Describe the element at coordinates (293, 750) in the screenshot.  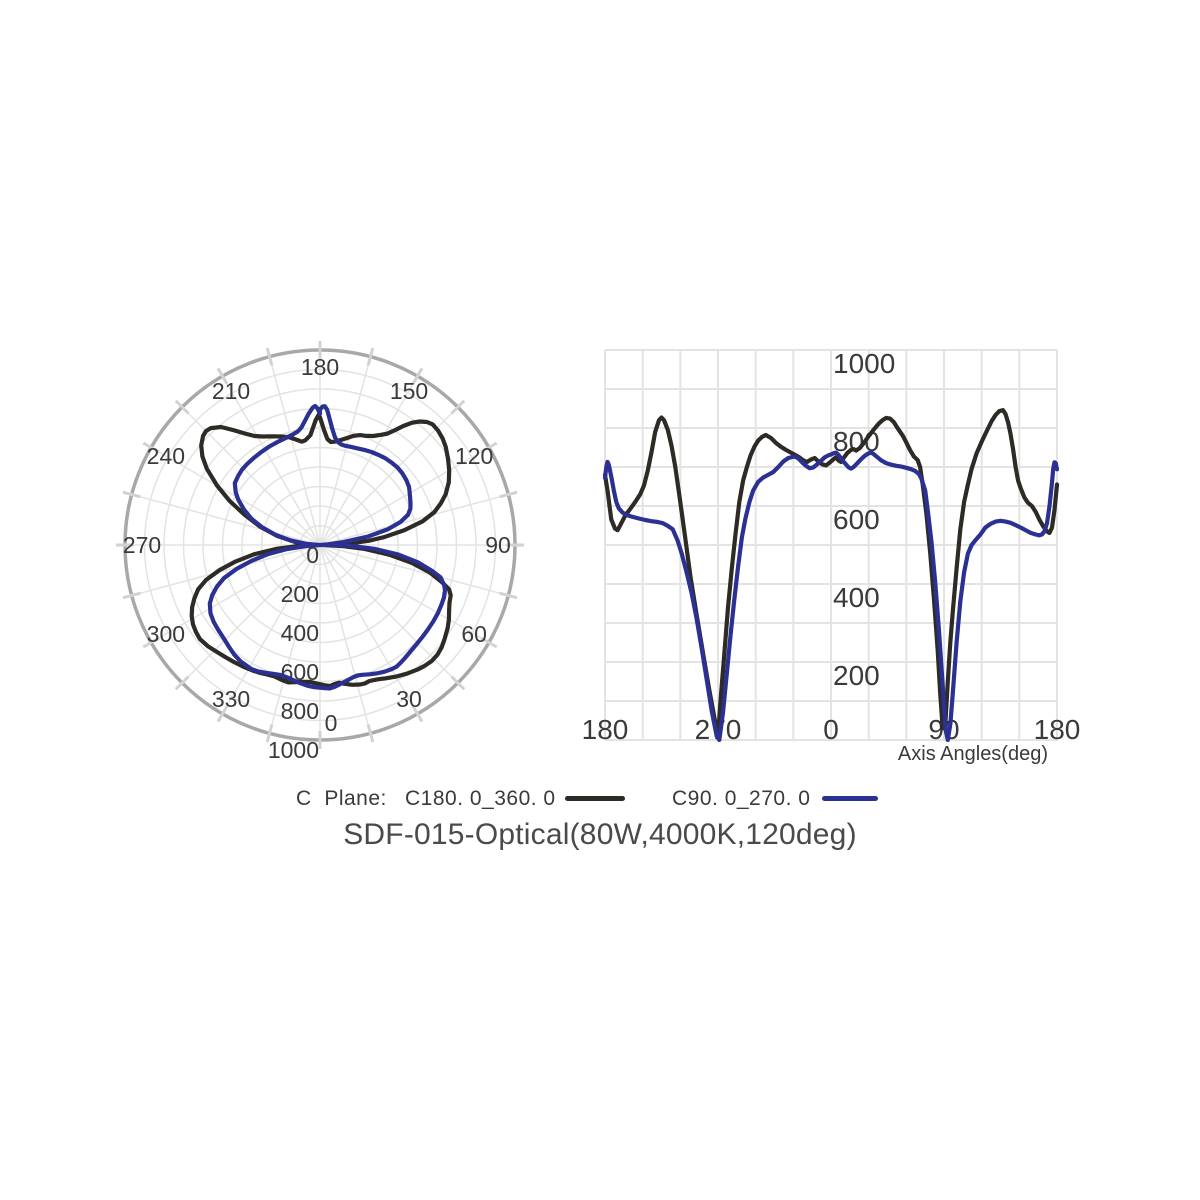
I see `polar-radius-label: 1000` at that location.